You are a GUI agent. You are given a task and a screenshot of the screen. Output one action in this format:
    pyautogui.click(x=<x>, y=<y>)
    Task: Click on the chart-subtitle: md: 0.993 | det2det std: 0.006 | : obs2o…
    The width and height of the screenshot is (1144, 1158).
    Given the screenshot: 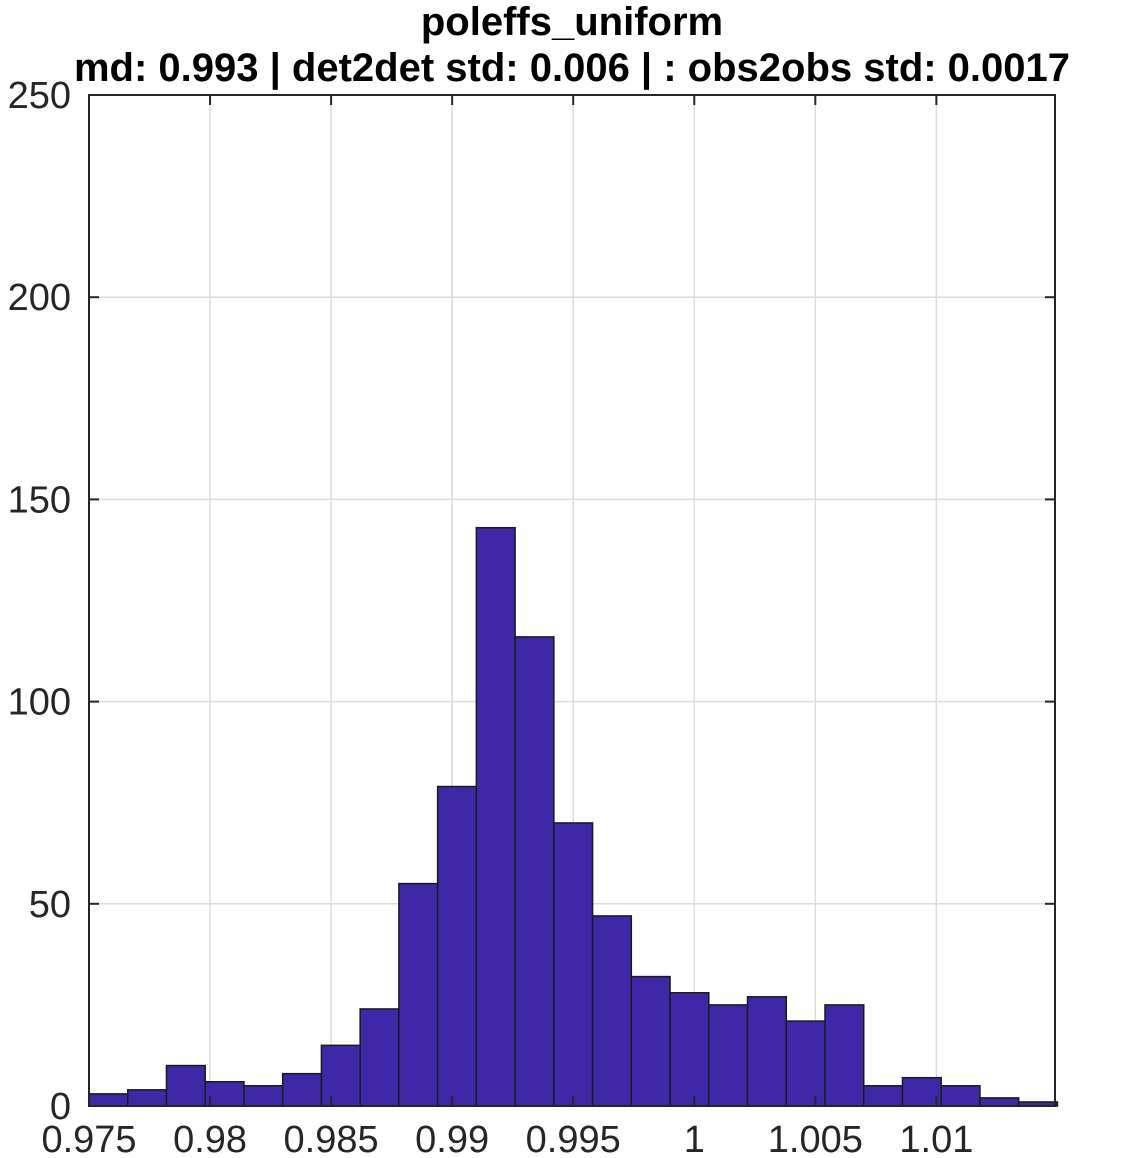 What is the action you would take?
    pyautogui.click(x=572, y=68)
    